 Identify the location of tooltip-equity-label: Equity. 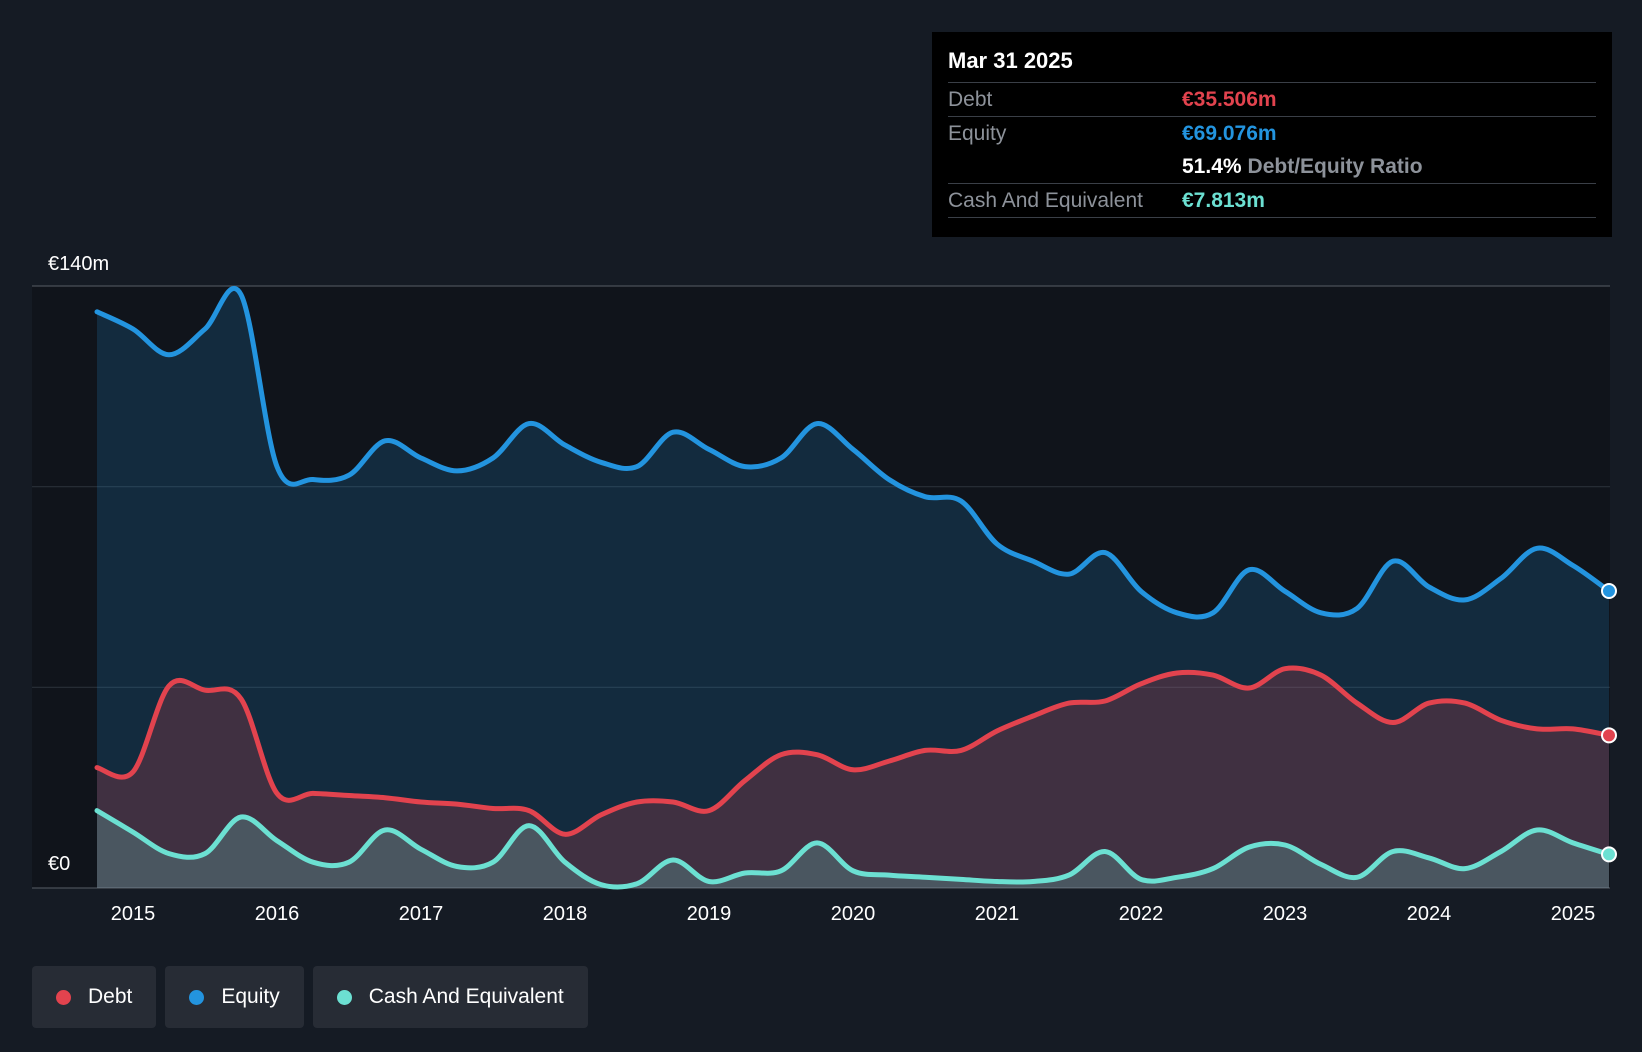
(977, 133).